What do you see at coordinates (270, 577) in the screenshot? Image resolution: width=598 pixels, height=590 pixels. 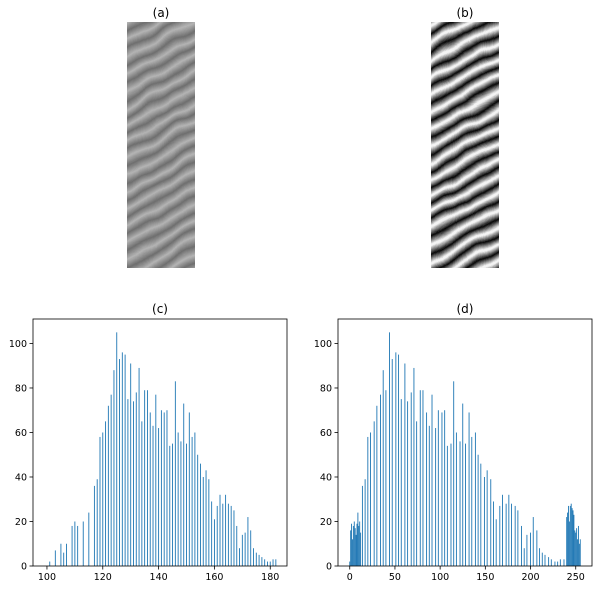 I see `histogram-c-x-tick-label: 180` at bounding box center [270, 577].